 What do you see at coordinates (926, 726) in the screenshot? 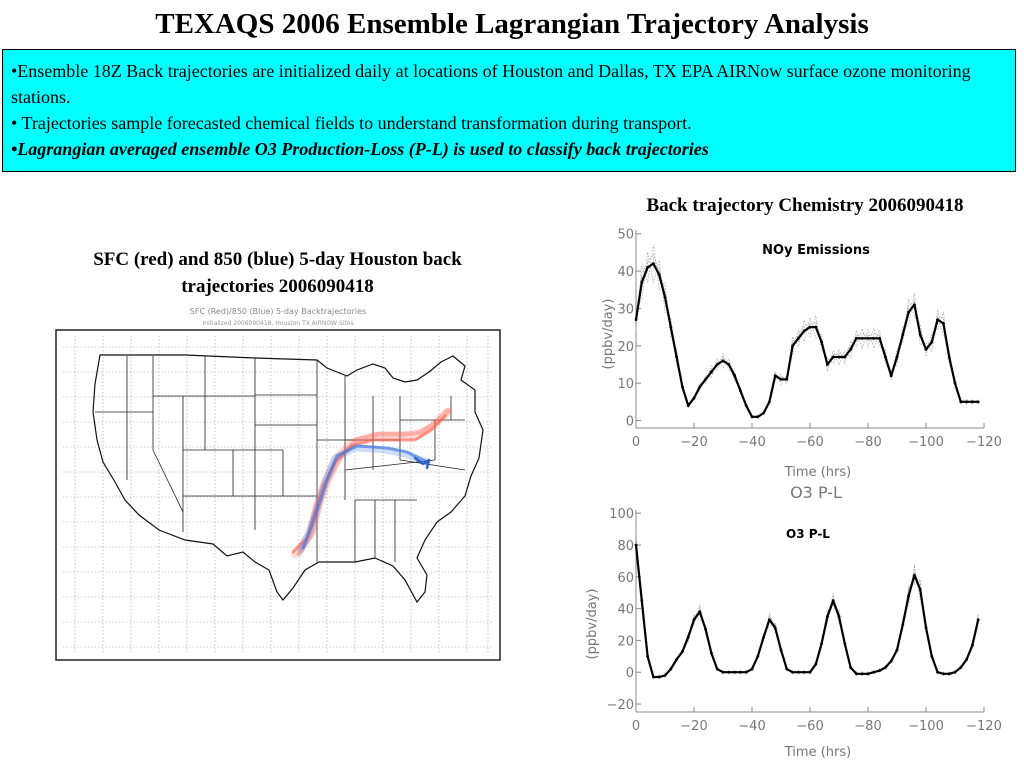
I see `o3-x-tick-label: −100` at bounding box center [926, 726].